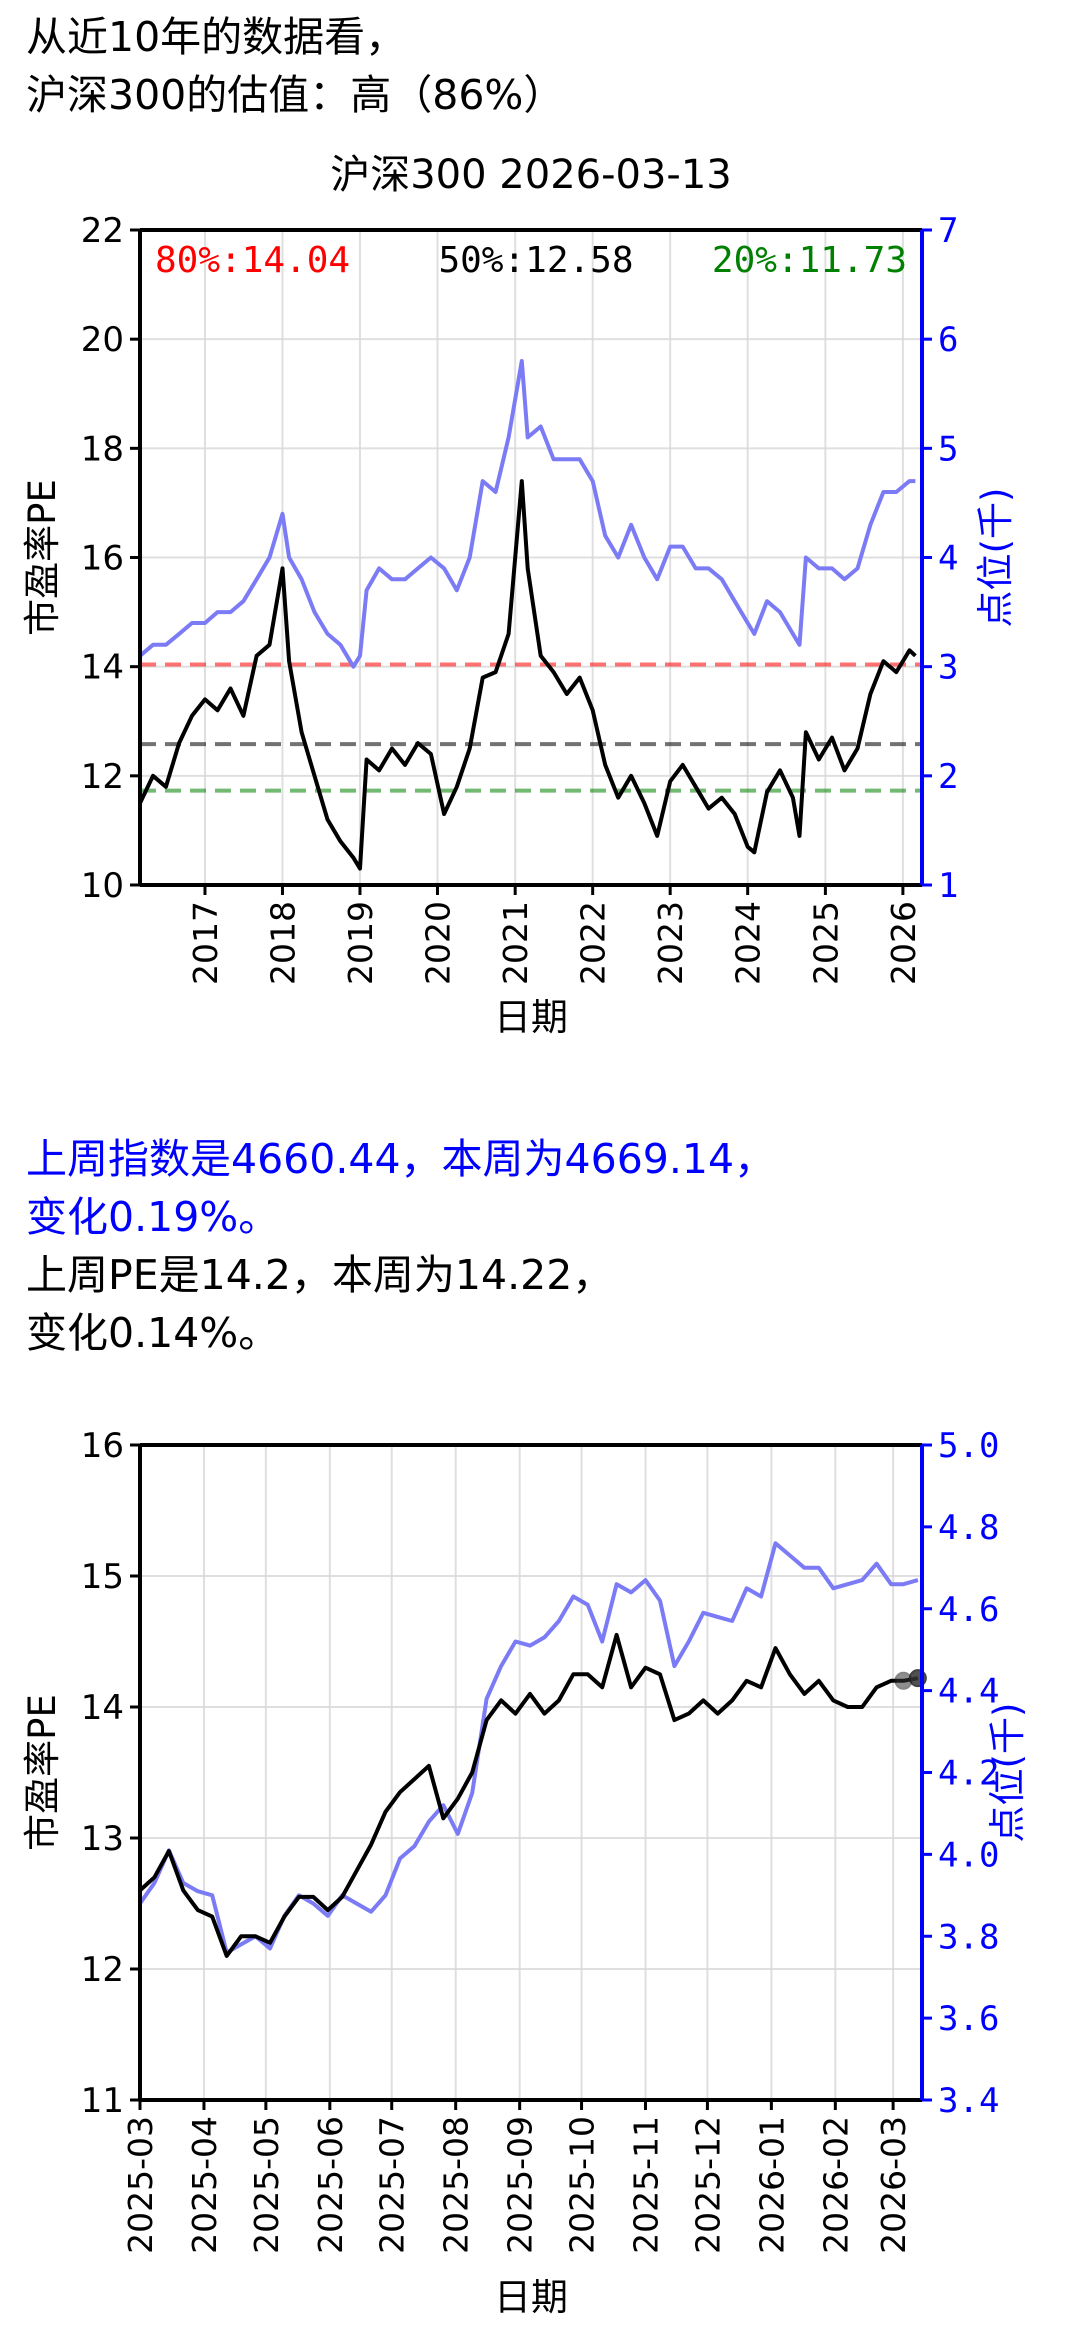 This screenshot has width=1080, height=2334. What do you see at coordinates (835, 2185) in the screenshot?
I see `x-tick-label: 2026-02` at bounding box center [835, 2185].